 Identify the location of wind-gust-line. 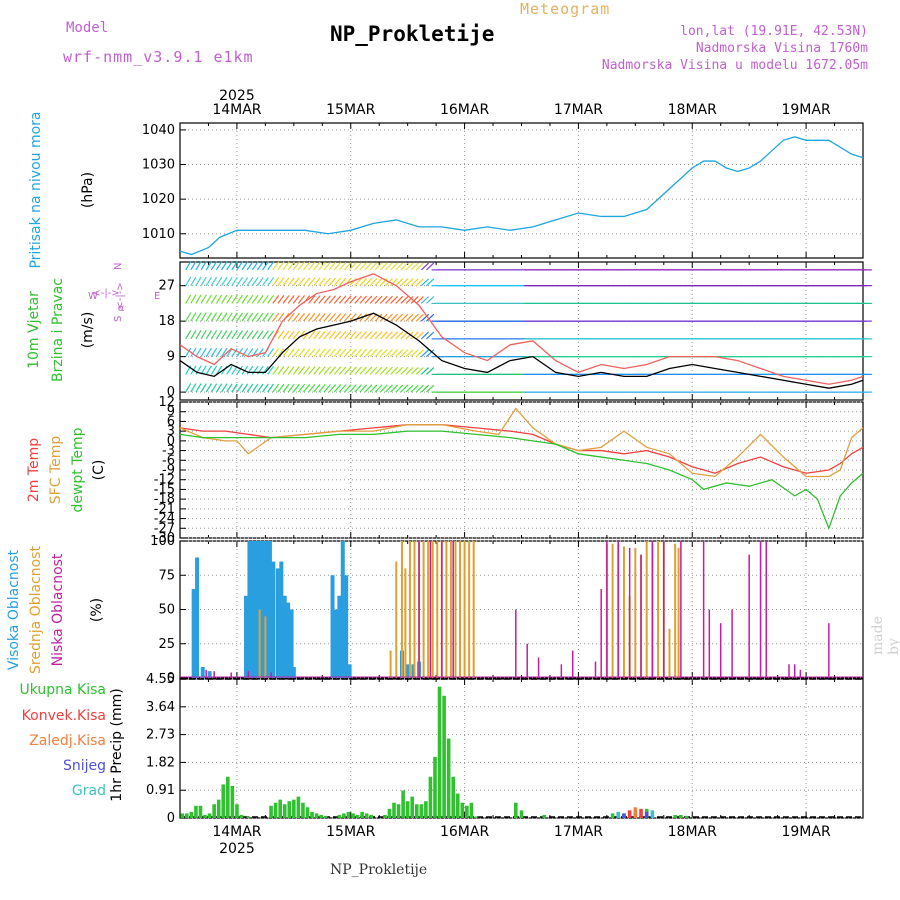
(521, 329).